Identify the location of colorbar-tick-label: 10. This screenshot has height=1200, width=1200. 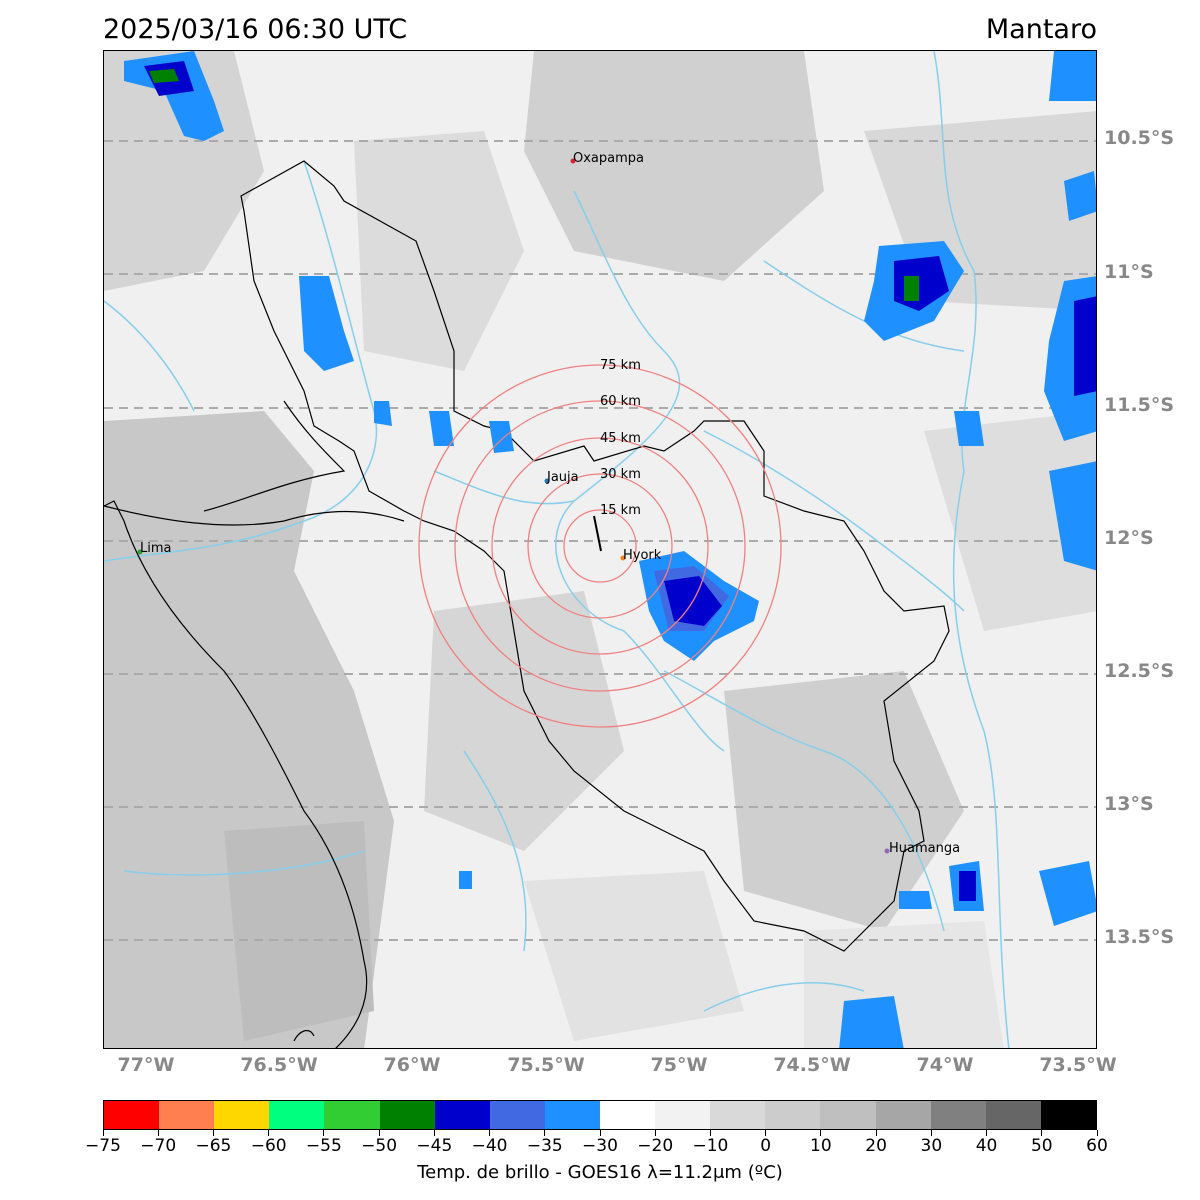
(821, 1146).